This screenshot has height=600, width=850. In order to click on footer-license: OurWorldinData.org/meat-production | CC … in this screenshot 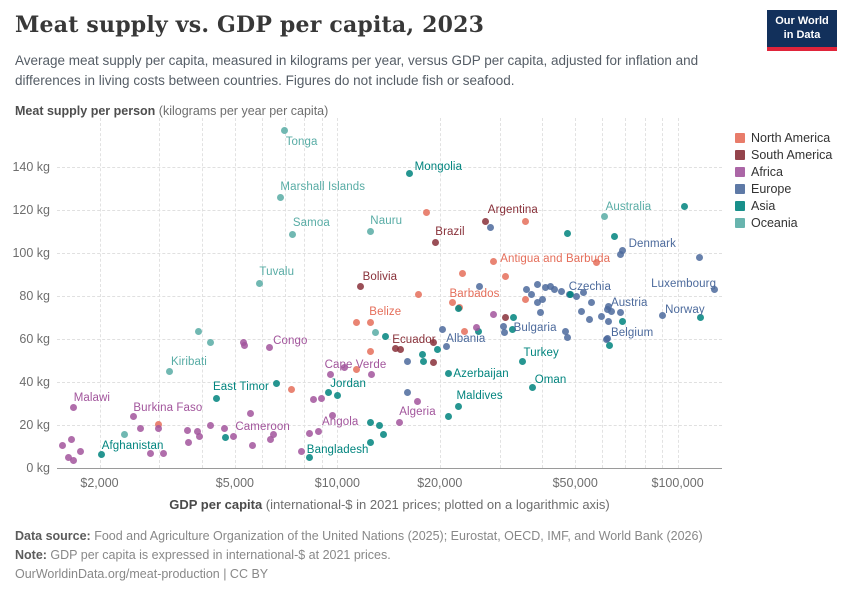, I will do `click(142, 574)`.